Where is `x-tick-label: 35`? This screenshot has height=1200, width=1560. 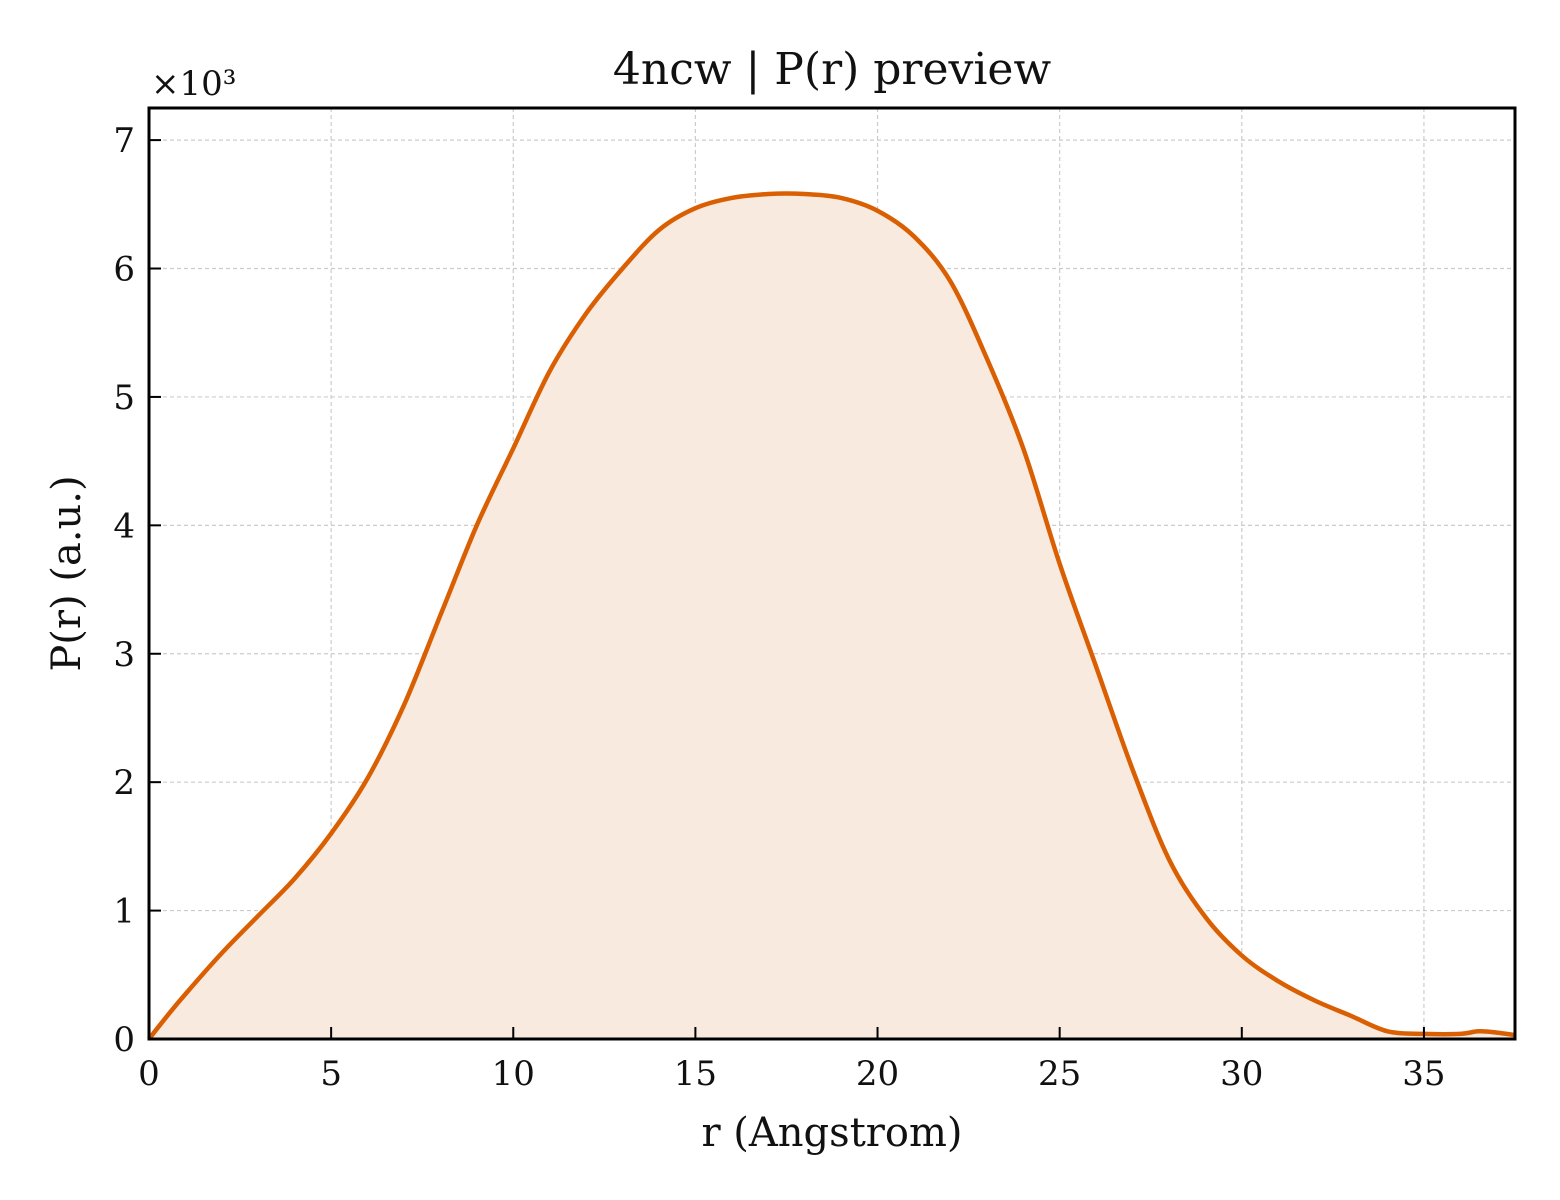
x-tick-label: 35 is located at coordinates (1423, 1074).